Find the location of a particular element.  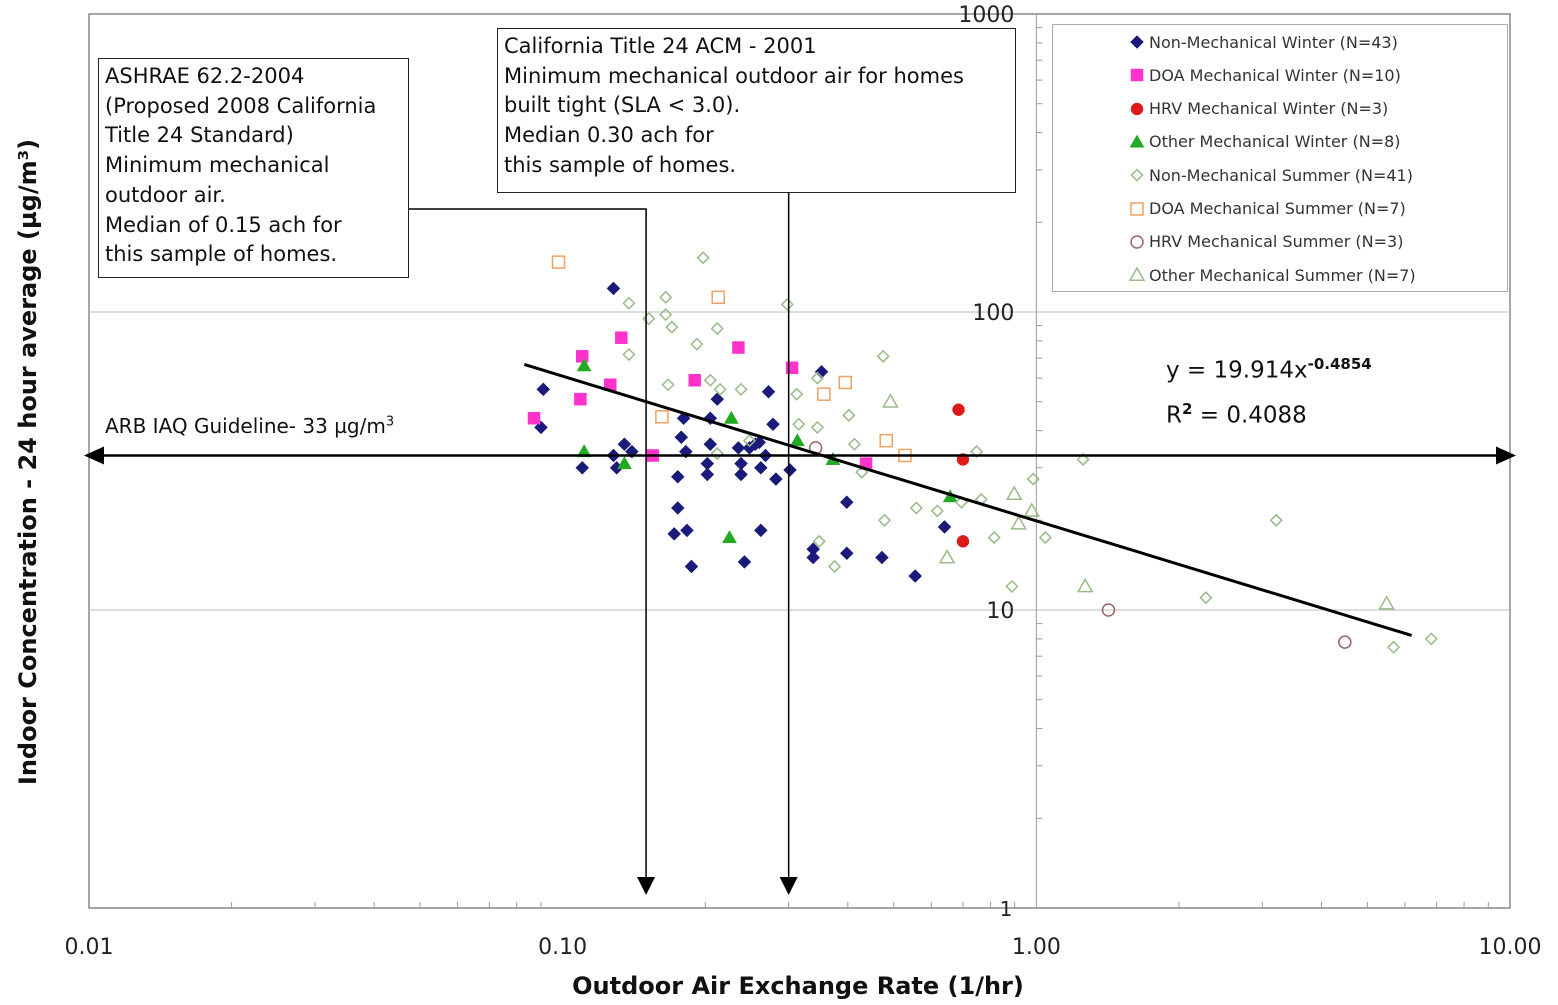

square-marker-icon is located at coordinates (1137, 75).